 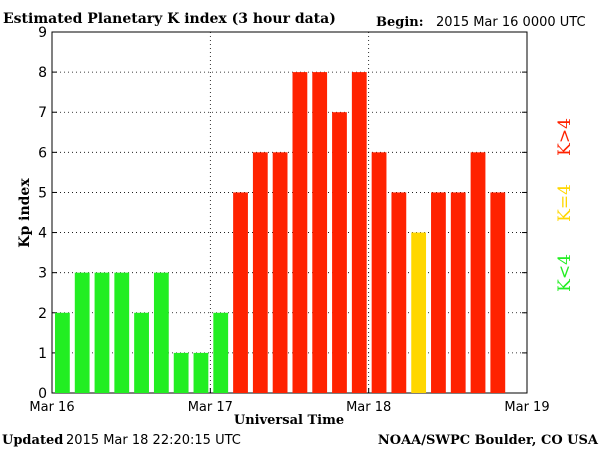 I want to click on y-tick-label: 2, so click(x=42, y=314).